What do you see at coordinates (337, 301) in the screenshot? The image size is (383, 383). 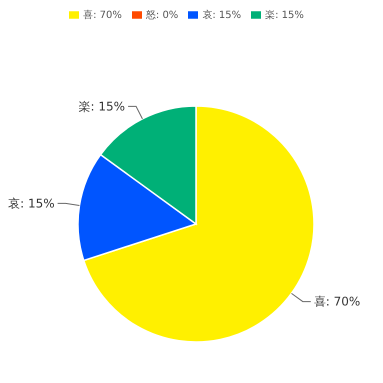 I see `slice-label: 喜: 70%` at bounding box center [337, 301].